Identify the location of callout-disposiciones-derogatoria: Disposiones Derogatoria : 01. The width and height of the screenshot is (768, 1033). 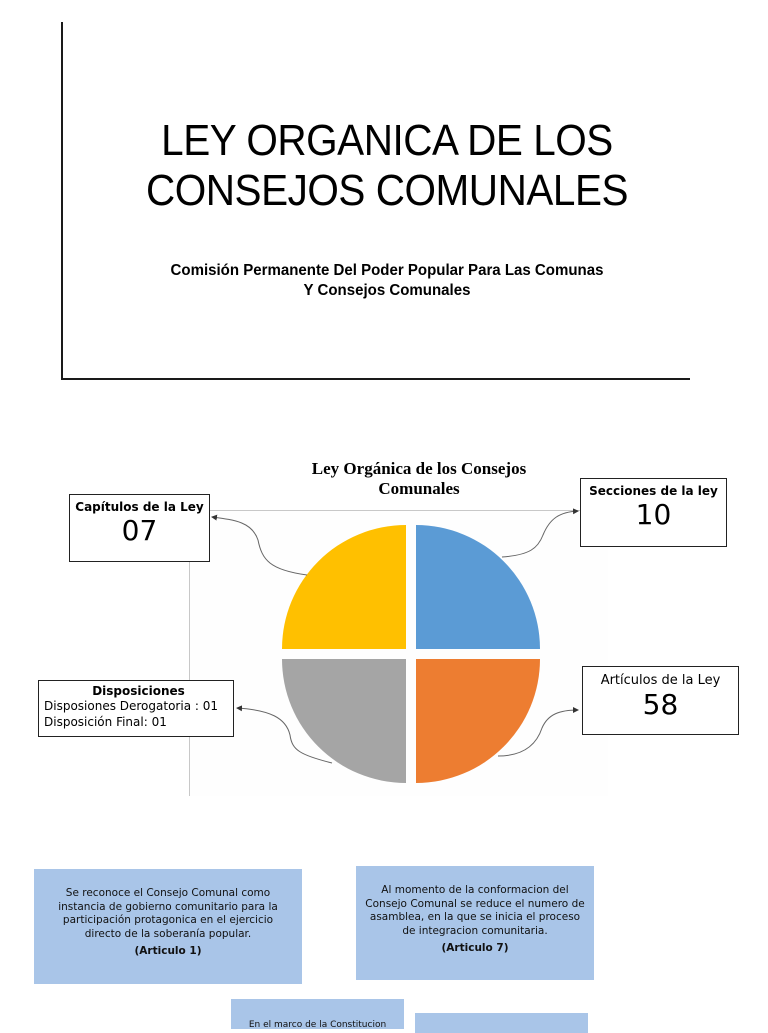
(131, 706).